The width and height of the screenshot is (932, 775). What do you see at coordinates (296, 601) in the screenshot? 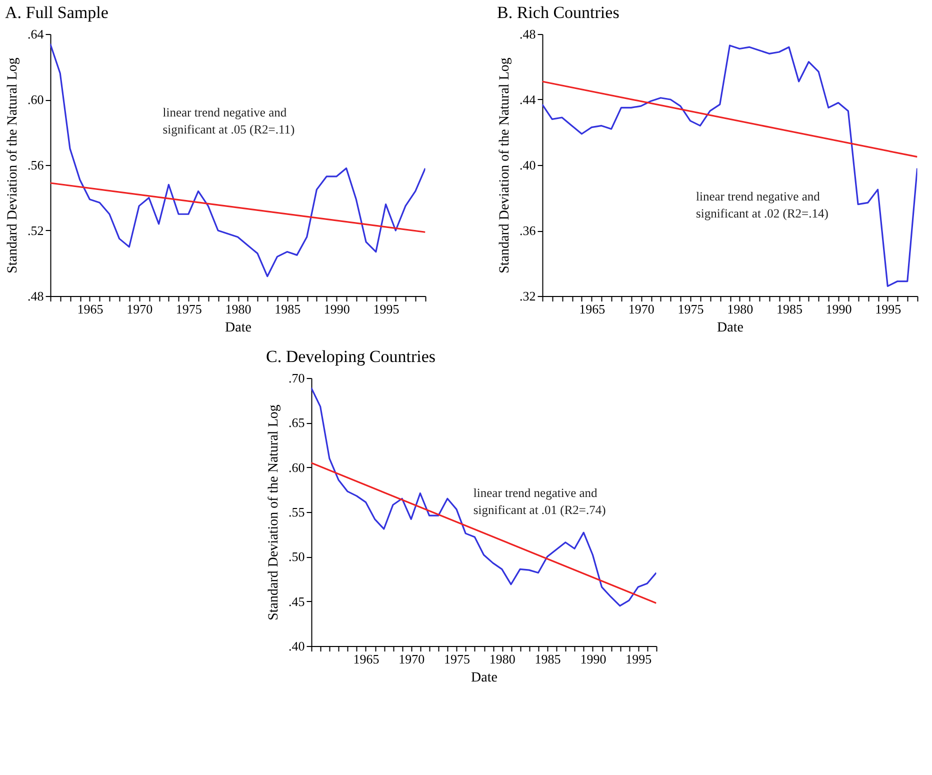
I see `y-tick-label: .45` at bounding box center [296, 601].